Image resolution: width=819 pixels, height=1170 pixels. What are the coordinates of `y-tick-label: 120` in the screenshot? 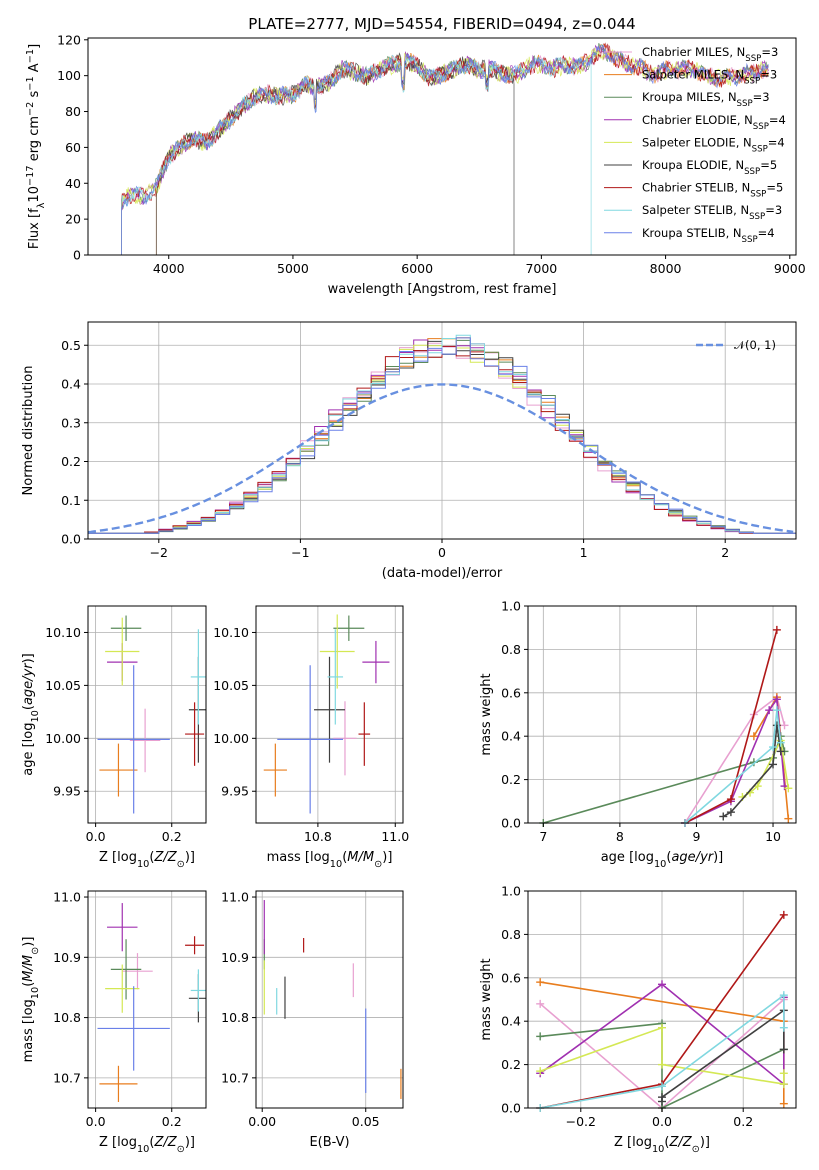 It's located at (69, 39).